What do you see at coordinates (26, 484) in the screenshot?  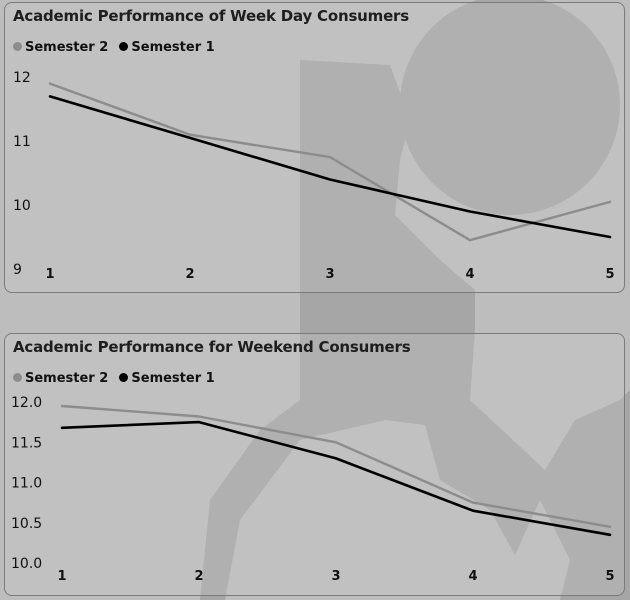 I see `y-tick-label: 11.0` at bounding box center [26, 484].